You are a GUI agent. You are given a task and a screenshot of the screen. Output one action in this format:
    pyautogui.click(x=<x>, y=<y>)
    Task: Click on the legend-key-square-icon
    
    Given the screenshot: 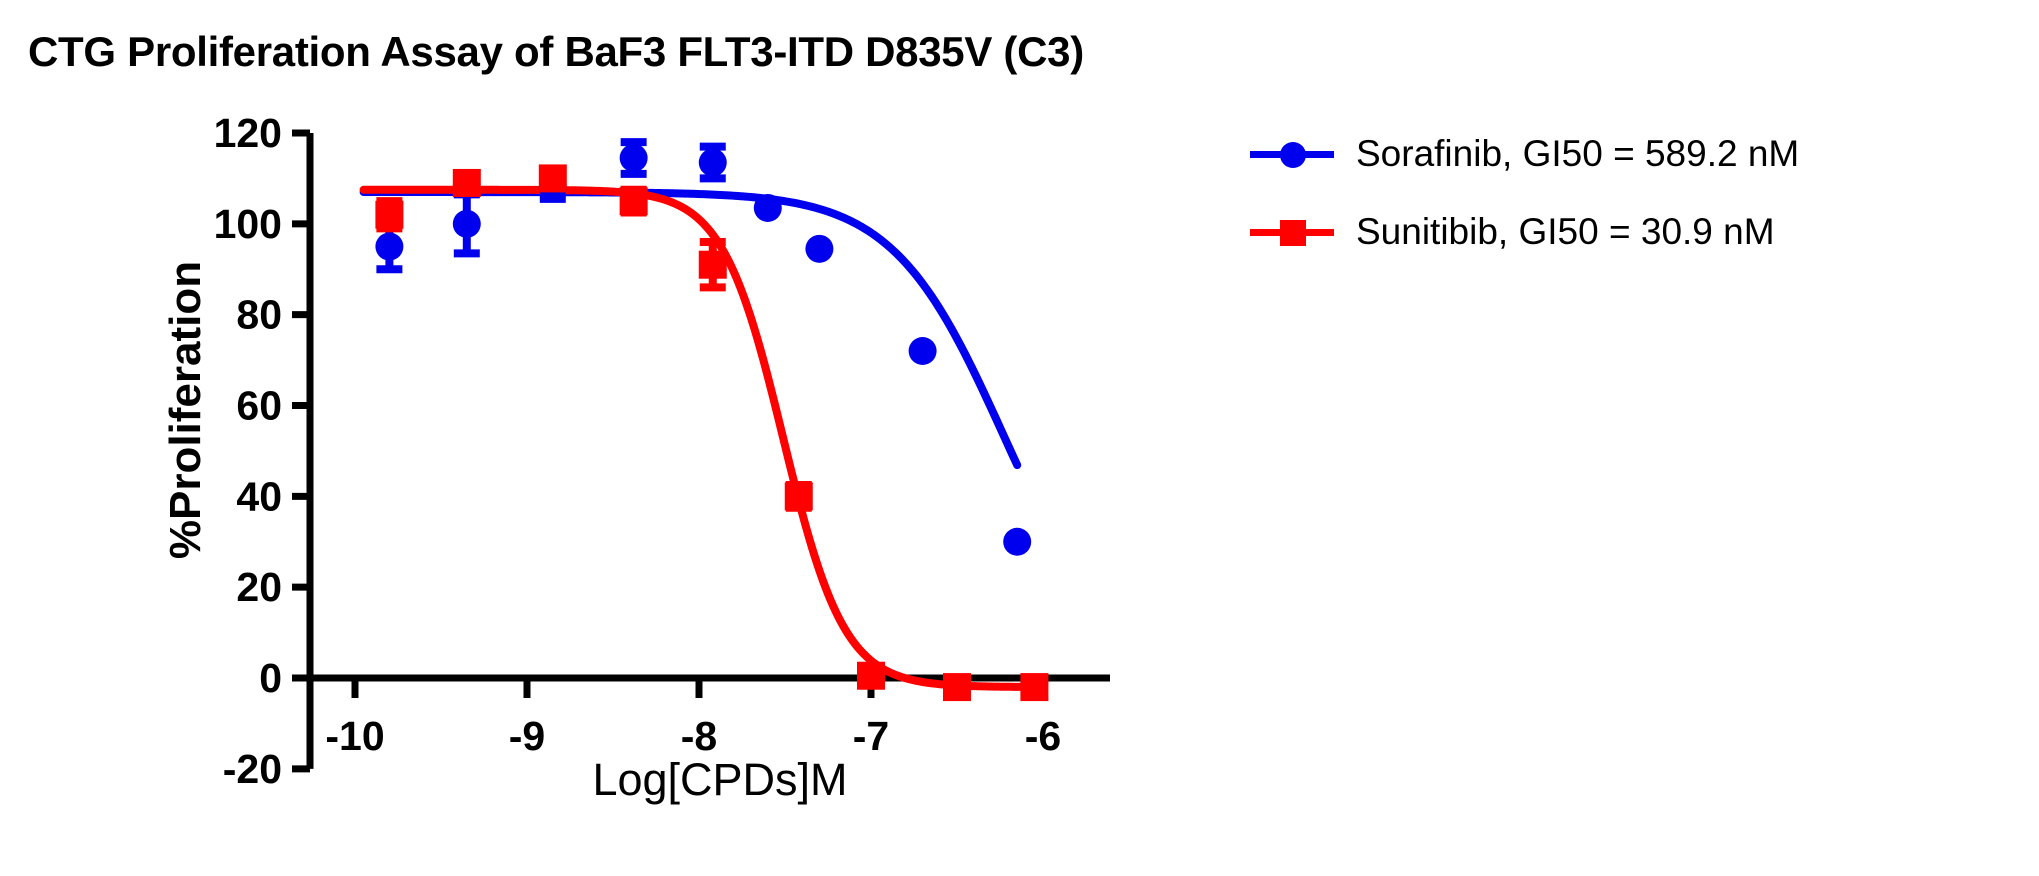 What is the action you would take?
    pyautogui.click(x=1292, y=232)
    